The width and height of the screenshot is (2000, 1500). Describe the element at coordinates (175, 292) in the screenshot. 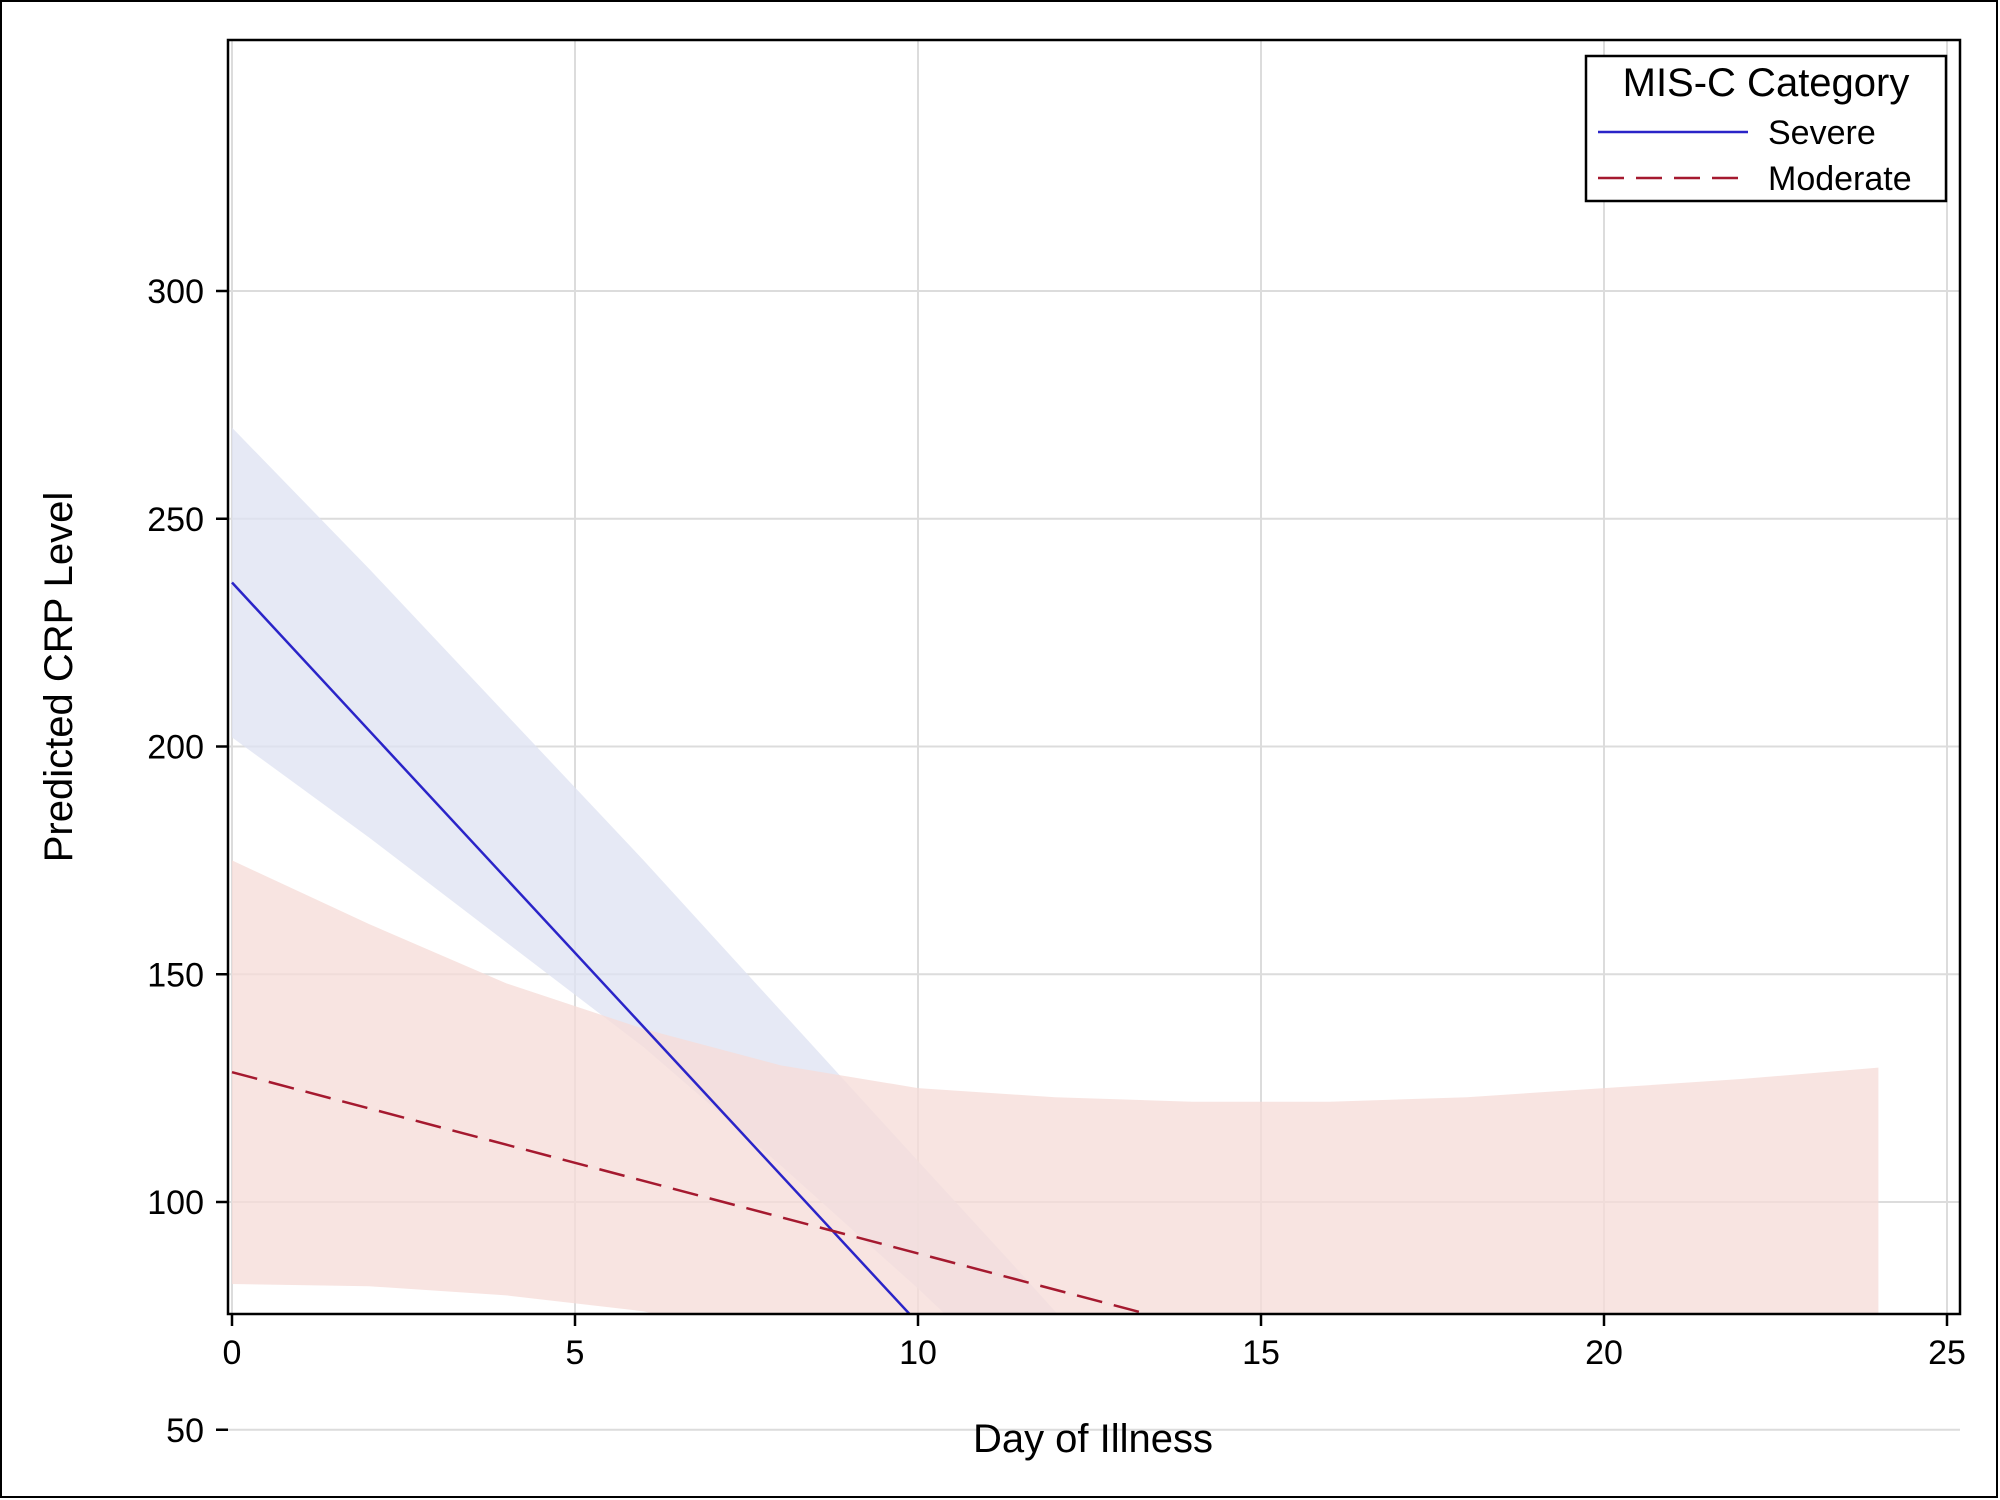

I see `y-tick-label: 300` at that location.